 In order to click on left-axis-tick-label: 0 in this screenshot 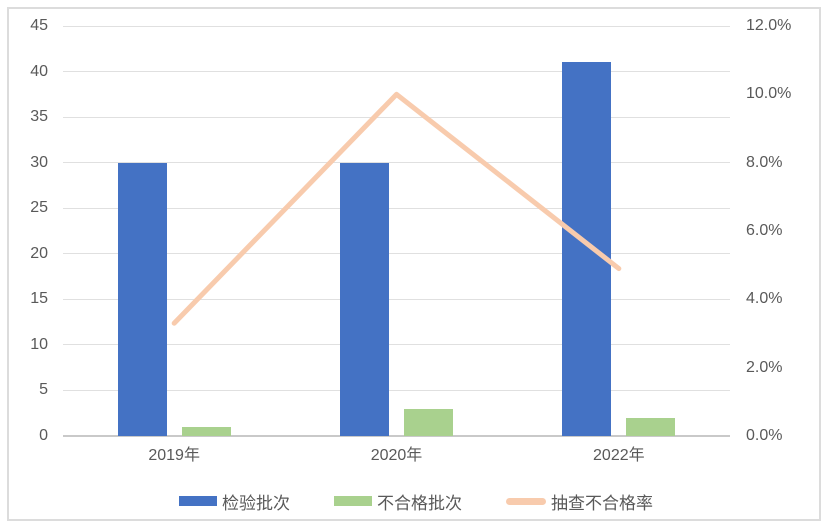, I will do `click(43, 435)`.